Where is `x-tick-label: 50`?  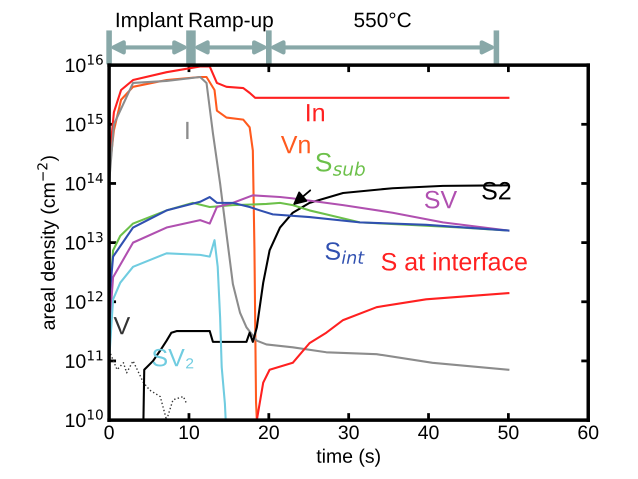
x-tick-label: 50 is located at coordinates (508, 432).